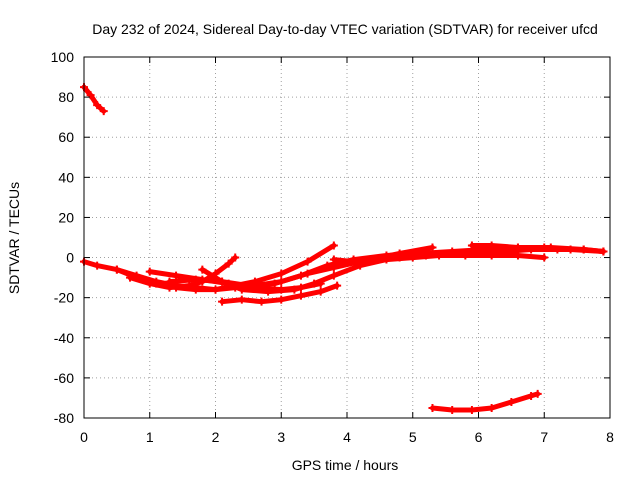 The image size is (640, 480). What do you see at coordinates (479, 437) in the screenshot?
I see `x-tick-label: 6` at bounding box center [479, 437].